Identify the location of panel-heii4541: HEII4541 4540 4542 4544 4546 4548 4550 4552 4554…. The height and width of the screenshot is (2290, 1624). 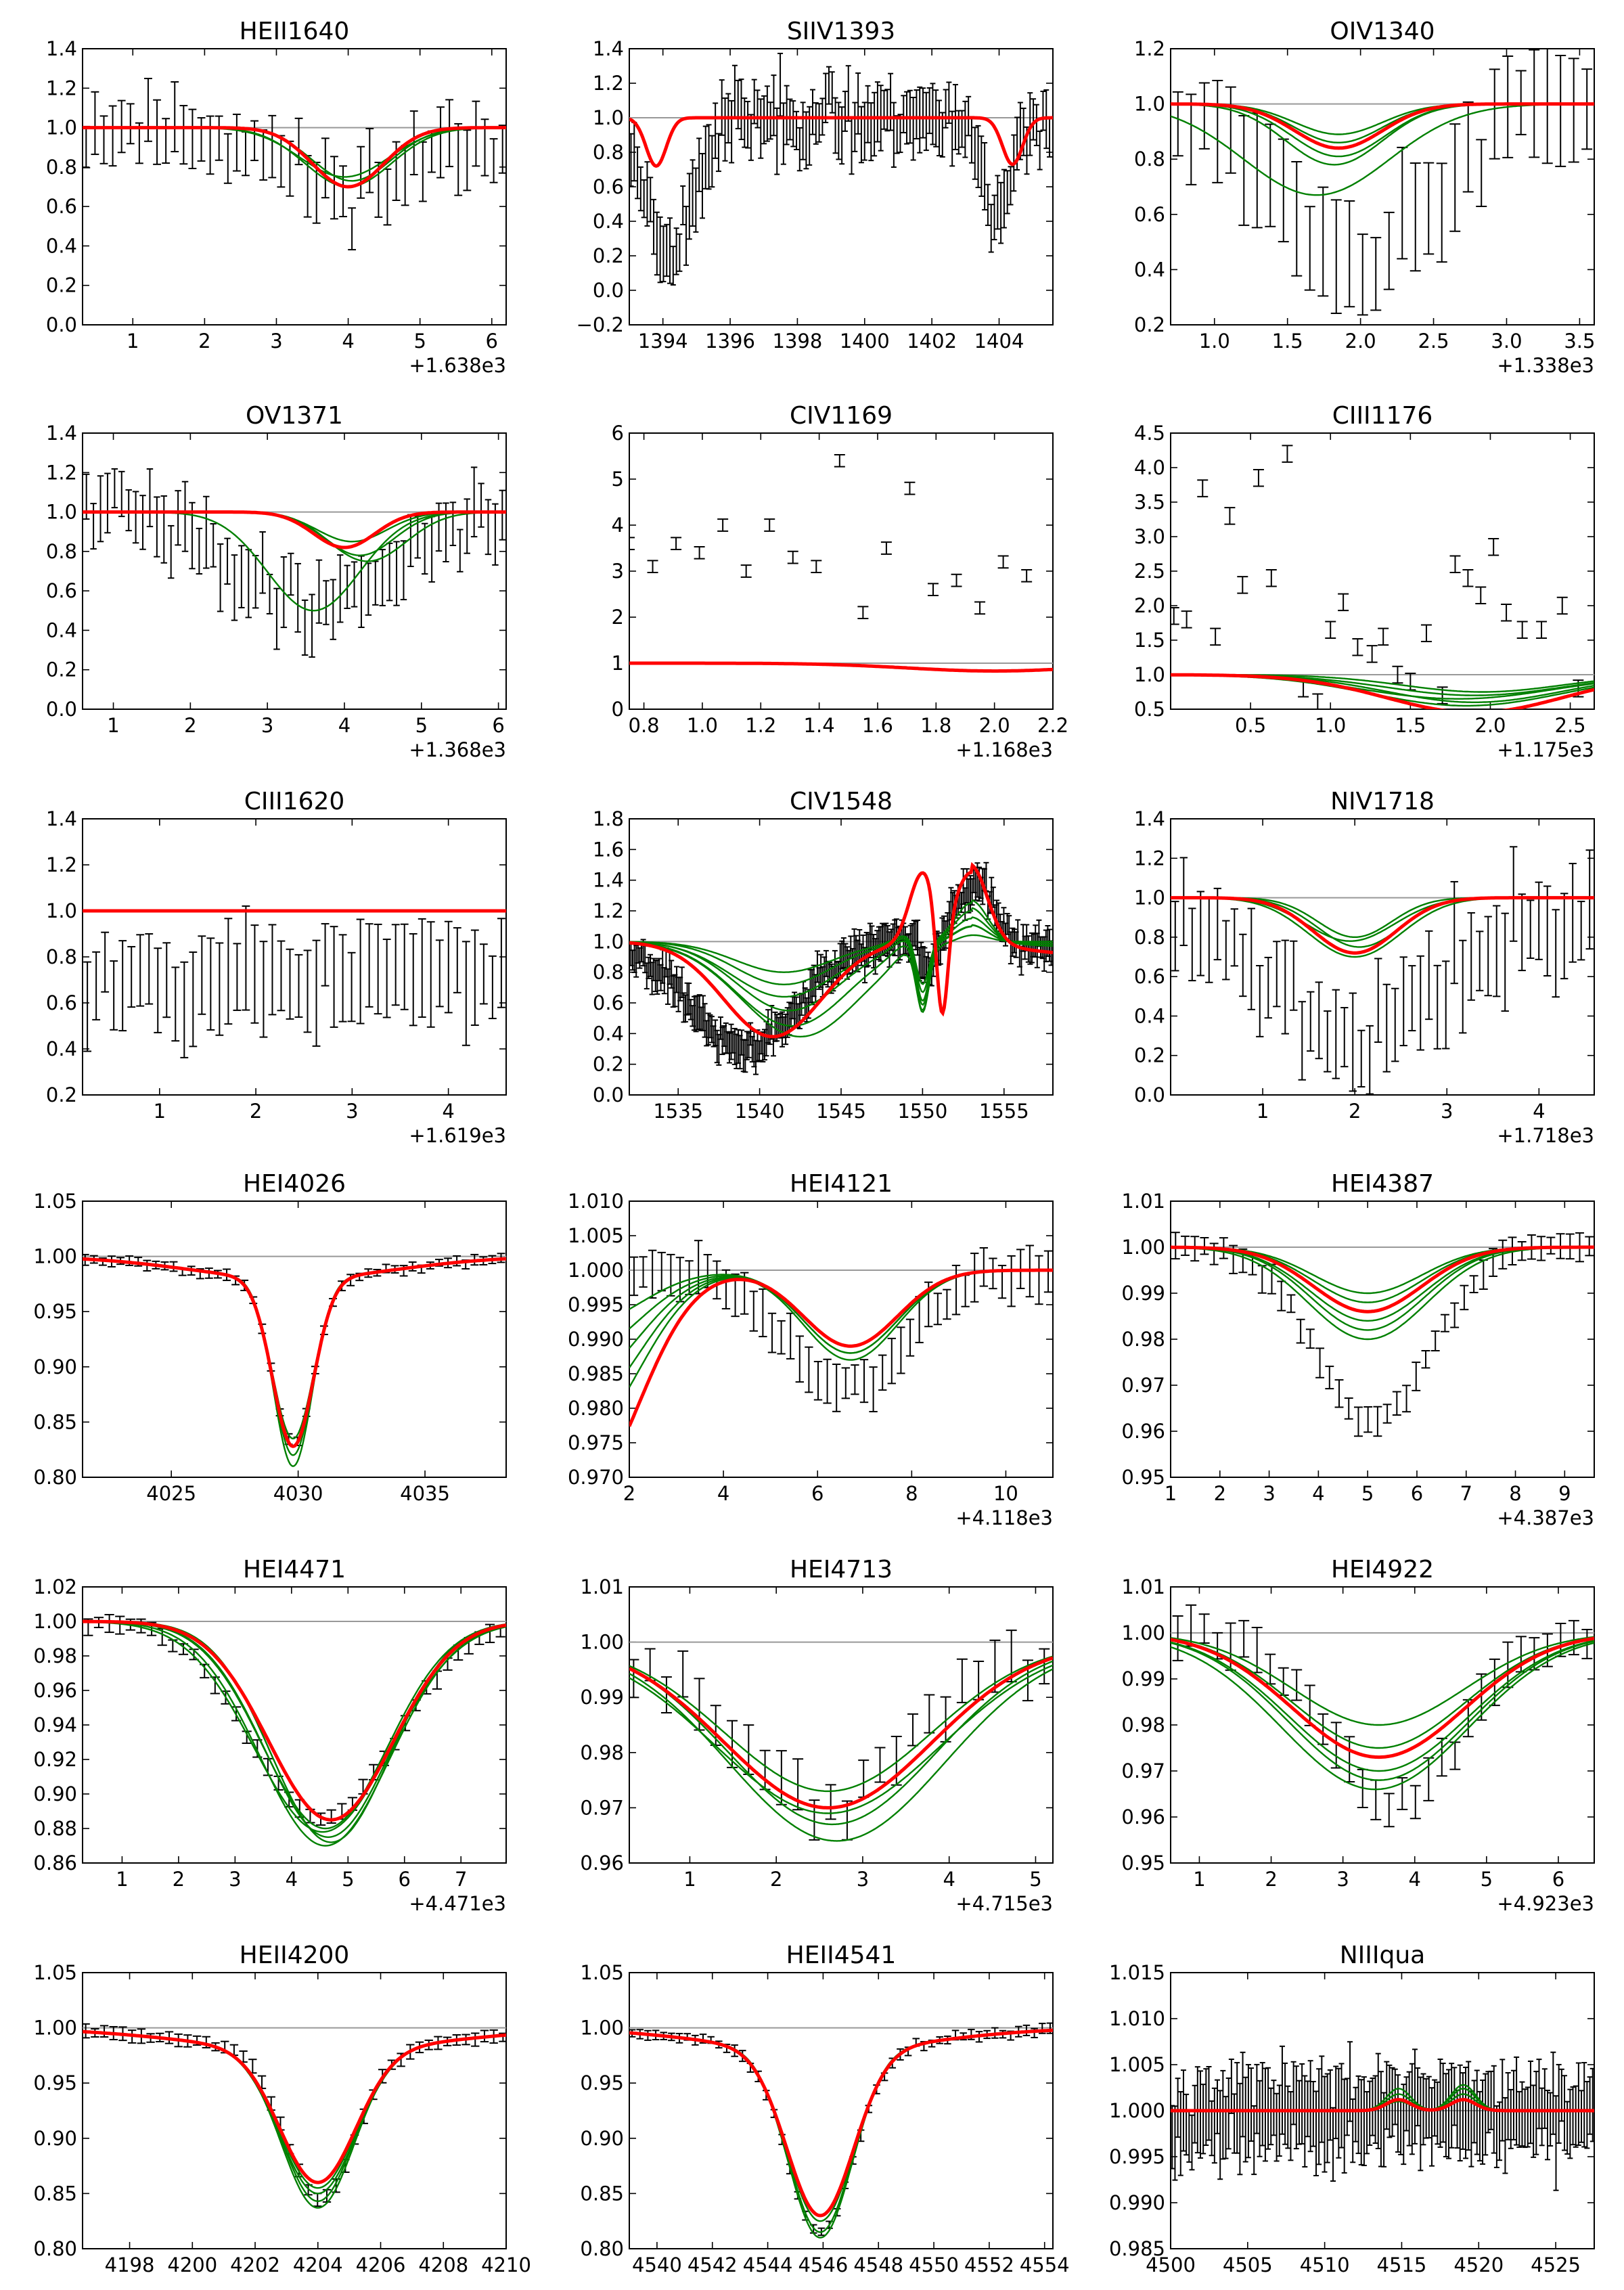
(824, 2108).